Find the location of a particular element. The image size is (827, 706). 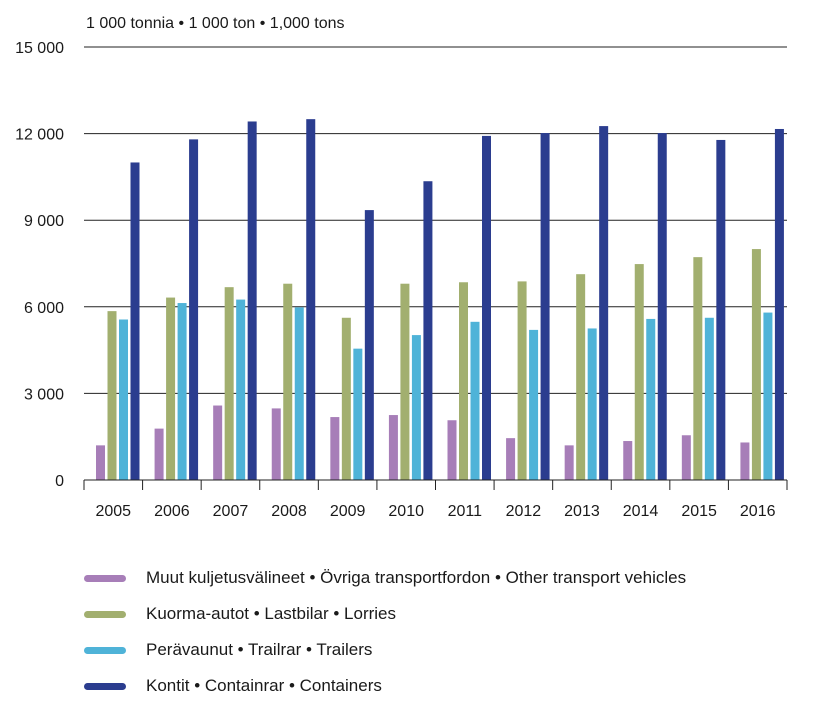

x-tick-label: 2014 is located at coordinates (641, 511).